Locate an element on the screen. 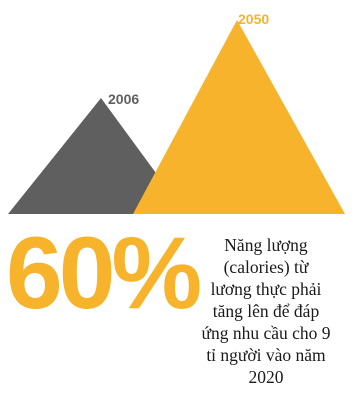  caption-line: 2020 is located at coordinates (266, 377).